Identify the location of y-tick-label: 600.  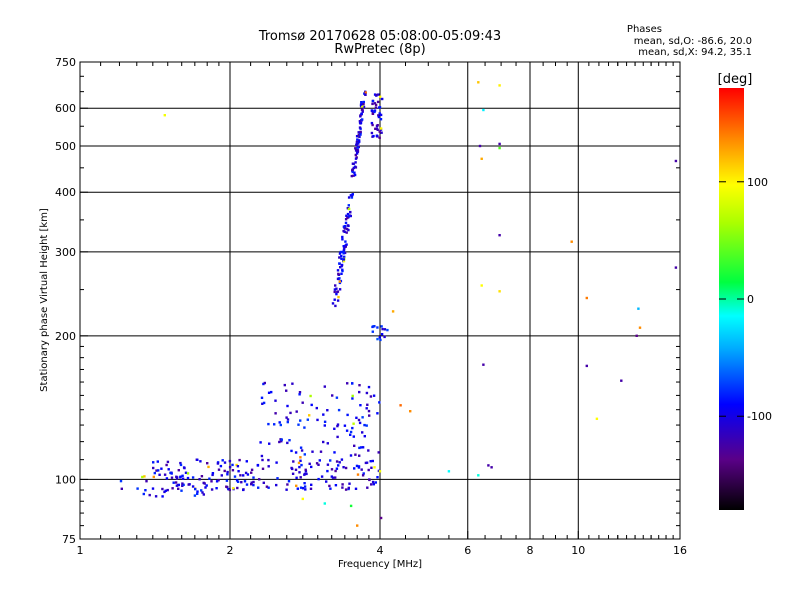
(65, 108).